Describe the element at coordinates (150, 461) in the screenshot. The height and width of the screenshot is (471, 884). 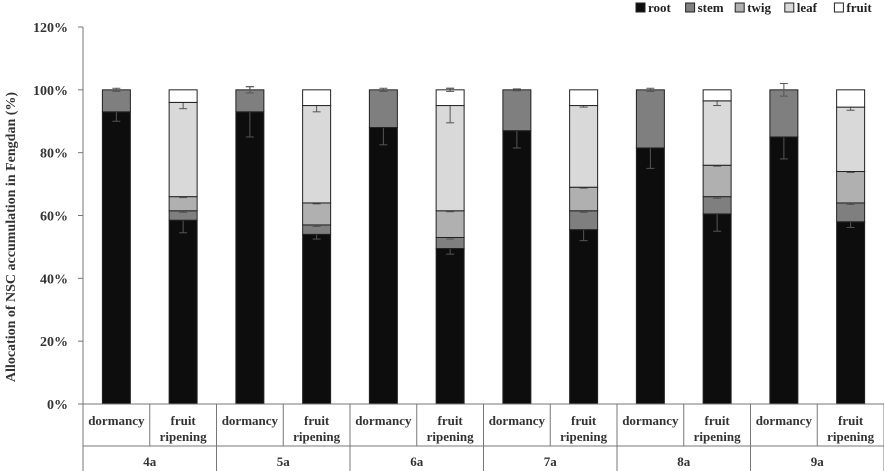
I see `x-group-label: 4a` at that location.